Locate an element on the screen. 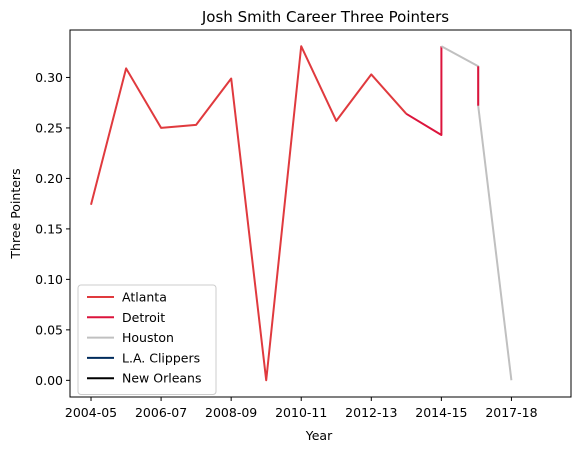  series-line-houston is located at coordinates (476, 213).